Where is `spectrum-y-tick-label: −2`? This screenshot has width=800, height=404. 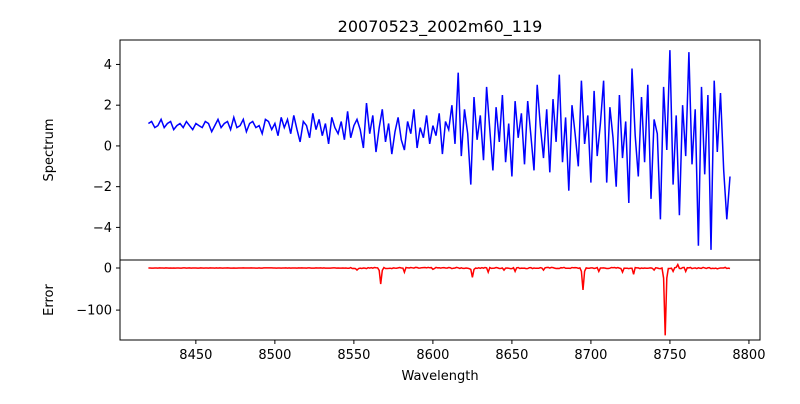
spectrum-y-tick-label: −2 is located at coordinates (102, 187).